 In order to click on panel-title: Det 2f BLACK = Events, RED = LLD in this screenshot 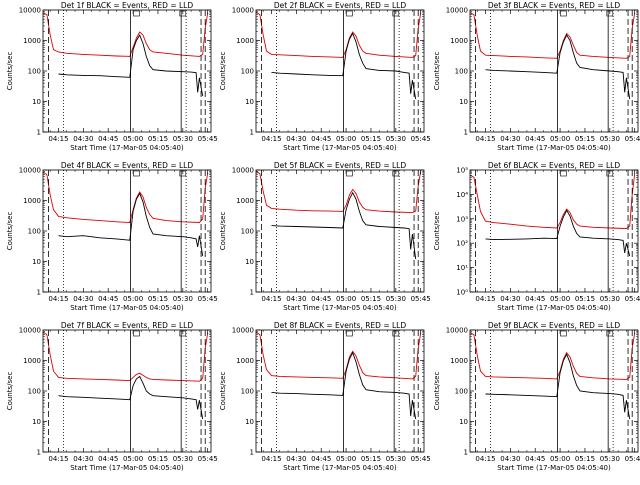, I will do `click(340, 5)`.